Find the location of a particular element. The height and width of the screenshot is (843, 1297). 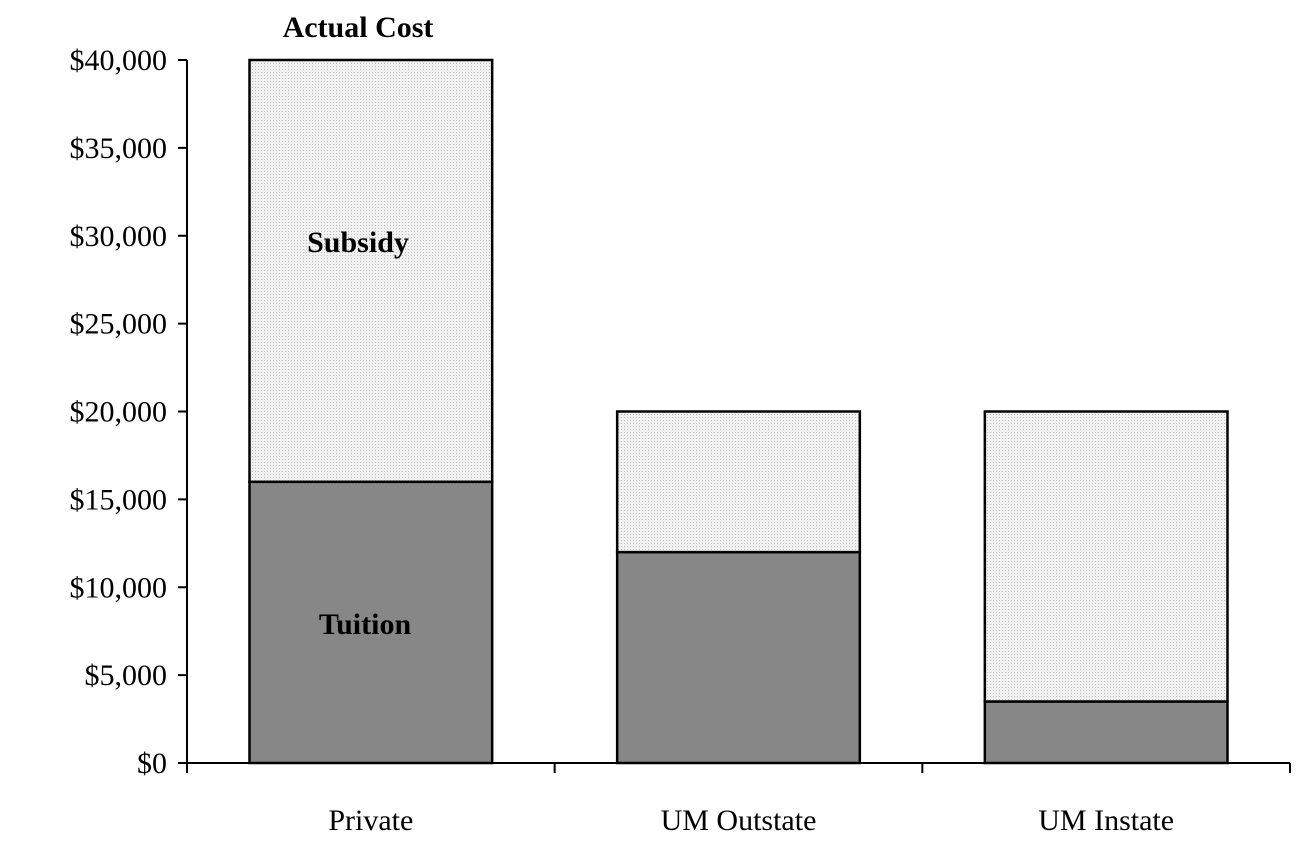

y-tick-label: $0 is located at coordinates (152, 763).